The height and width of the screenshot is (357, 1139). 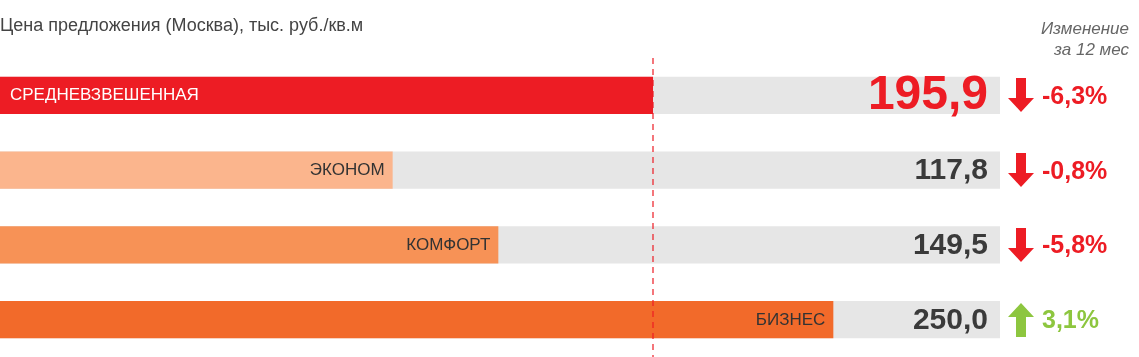 What do you see at coordinates (104, 95) in the screenshot?
I see `y-tick-label: СРЕДНЕВЗВЕШЕННАЯ` at bounding box center [104, 95].